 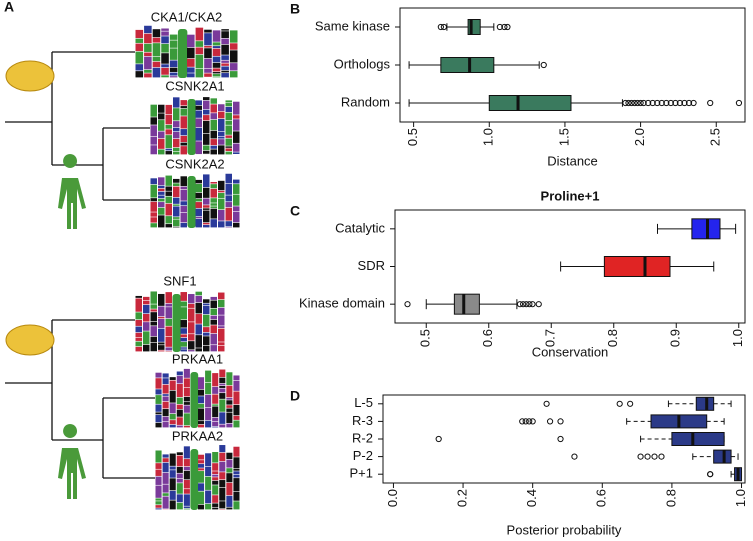 What do you see at coordinates (187, 16) in the screenshot?
I see `logo-title: CKA1/CKA2` at bounding box center [187, 16].